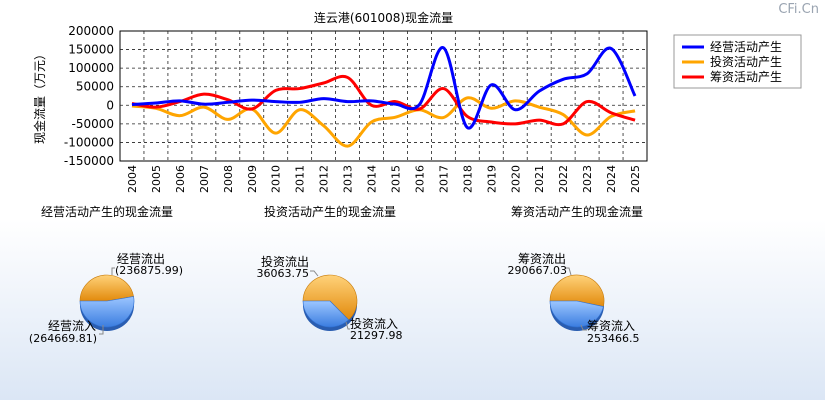  Describe the element at coordinates (443, 179) in the screenshot. I see `x-tick-label: 2017` at that location.